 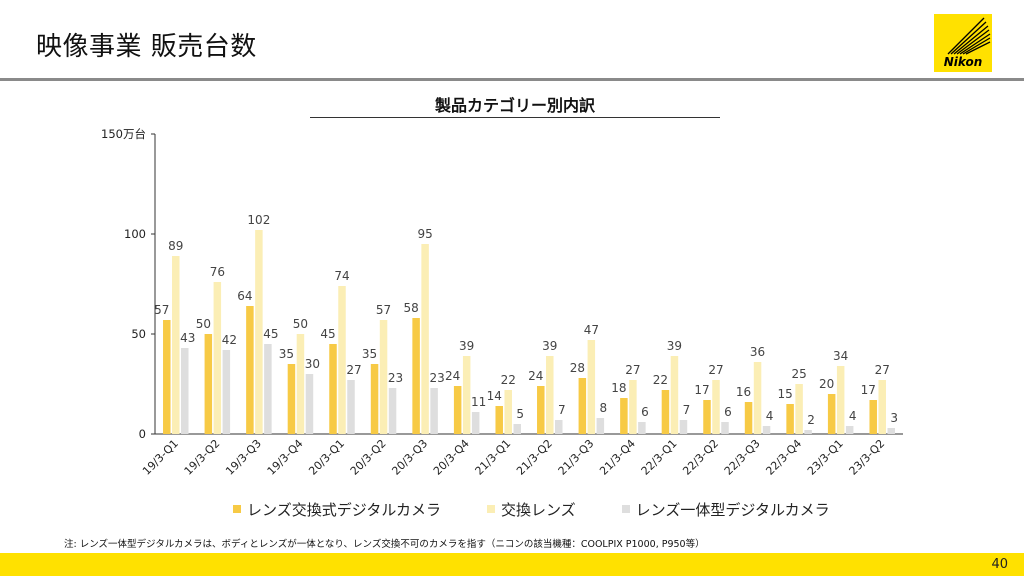 What do you see at coordinates (577, 368) in the screenshot?
I see `data-label: 28` at bounding box center [577, 368].